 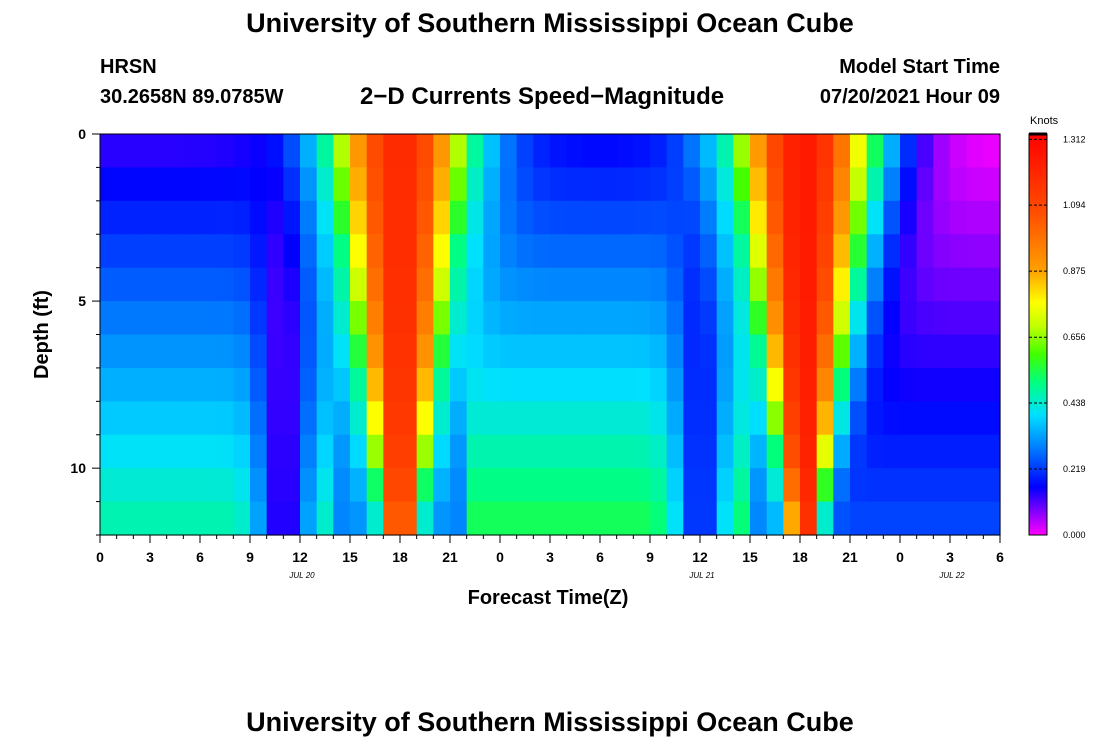 I want to click on x-tick-label: 6, so click(x=600, y=557).